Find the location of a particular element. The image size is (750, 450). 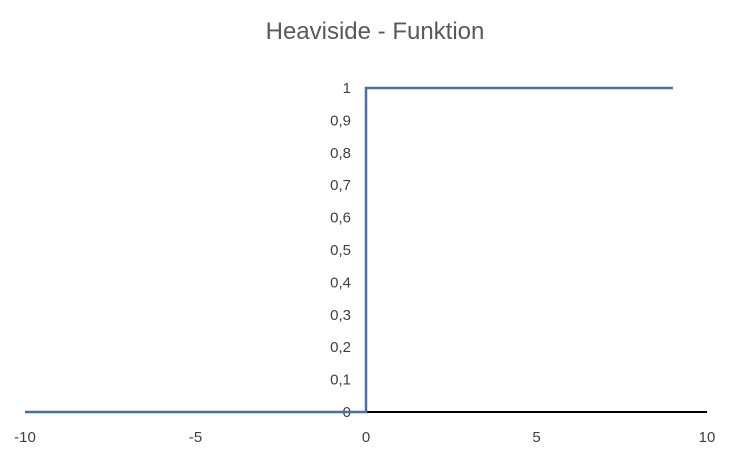

y-tick-label: 0,6 is located at coordinates (340, 218).